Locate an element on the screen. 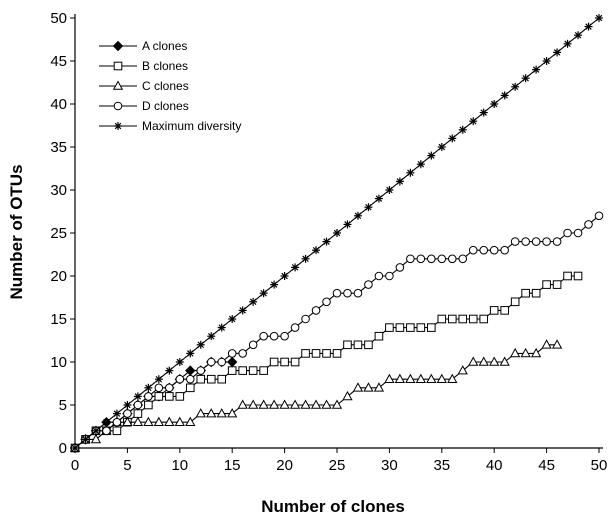 The image size is (608, 518). legend-item-a-clones: A clones is located at coordinates (143, 46).